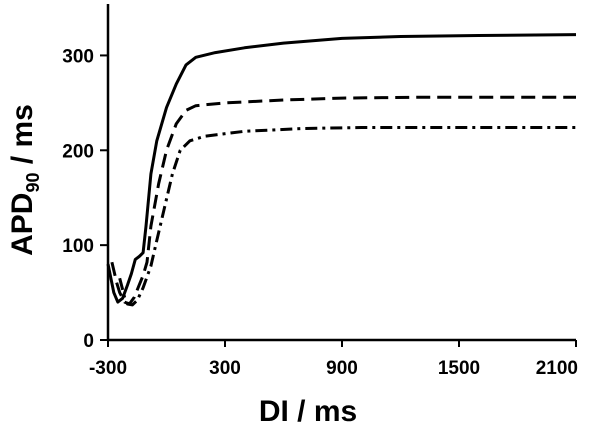 This screenshot has width=600, height=429. What do you see at coordinates (459, 368) in the screenshot?
I see `x-tick-label: 1500` at bounding box center [459, 368].